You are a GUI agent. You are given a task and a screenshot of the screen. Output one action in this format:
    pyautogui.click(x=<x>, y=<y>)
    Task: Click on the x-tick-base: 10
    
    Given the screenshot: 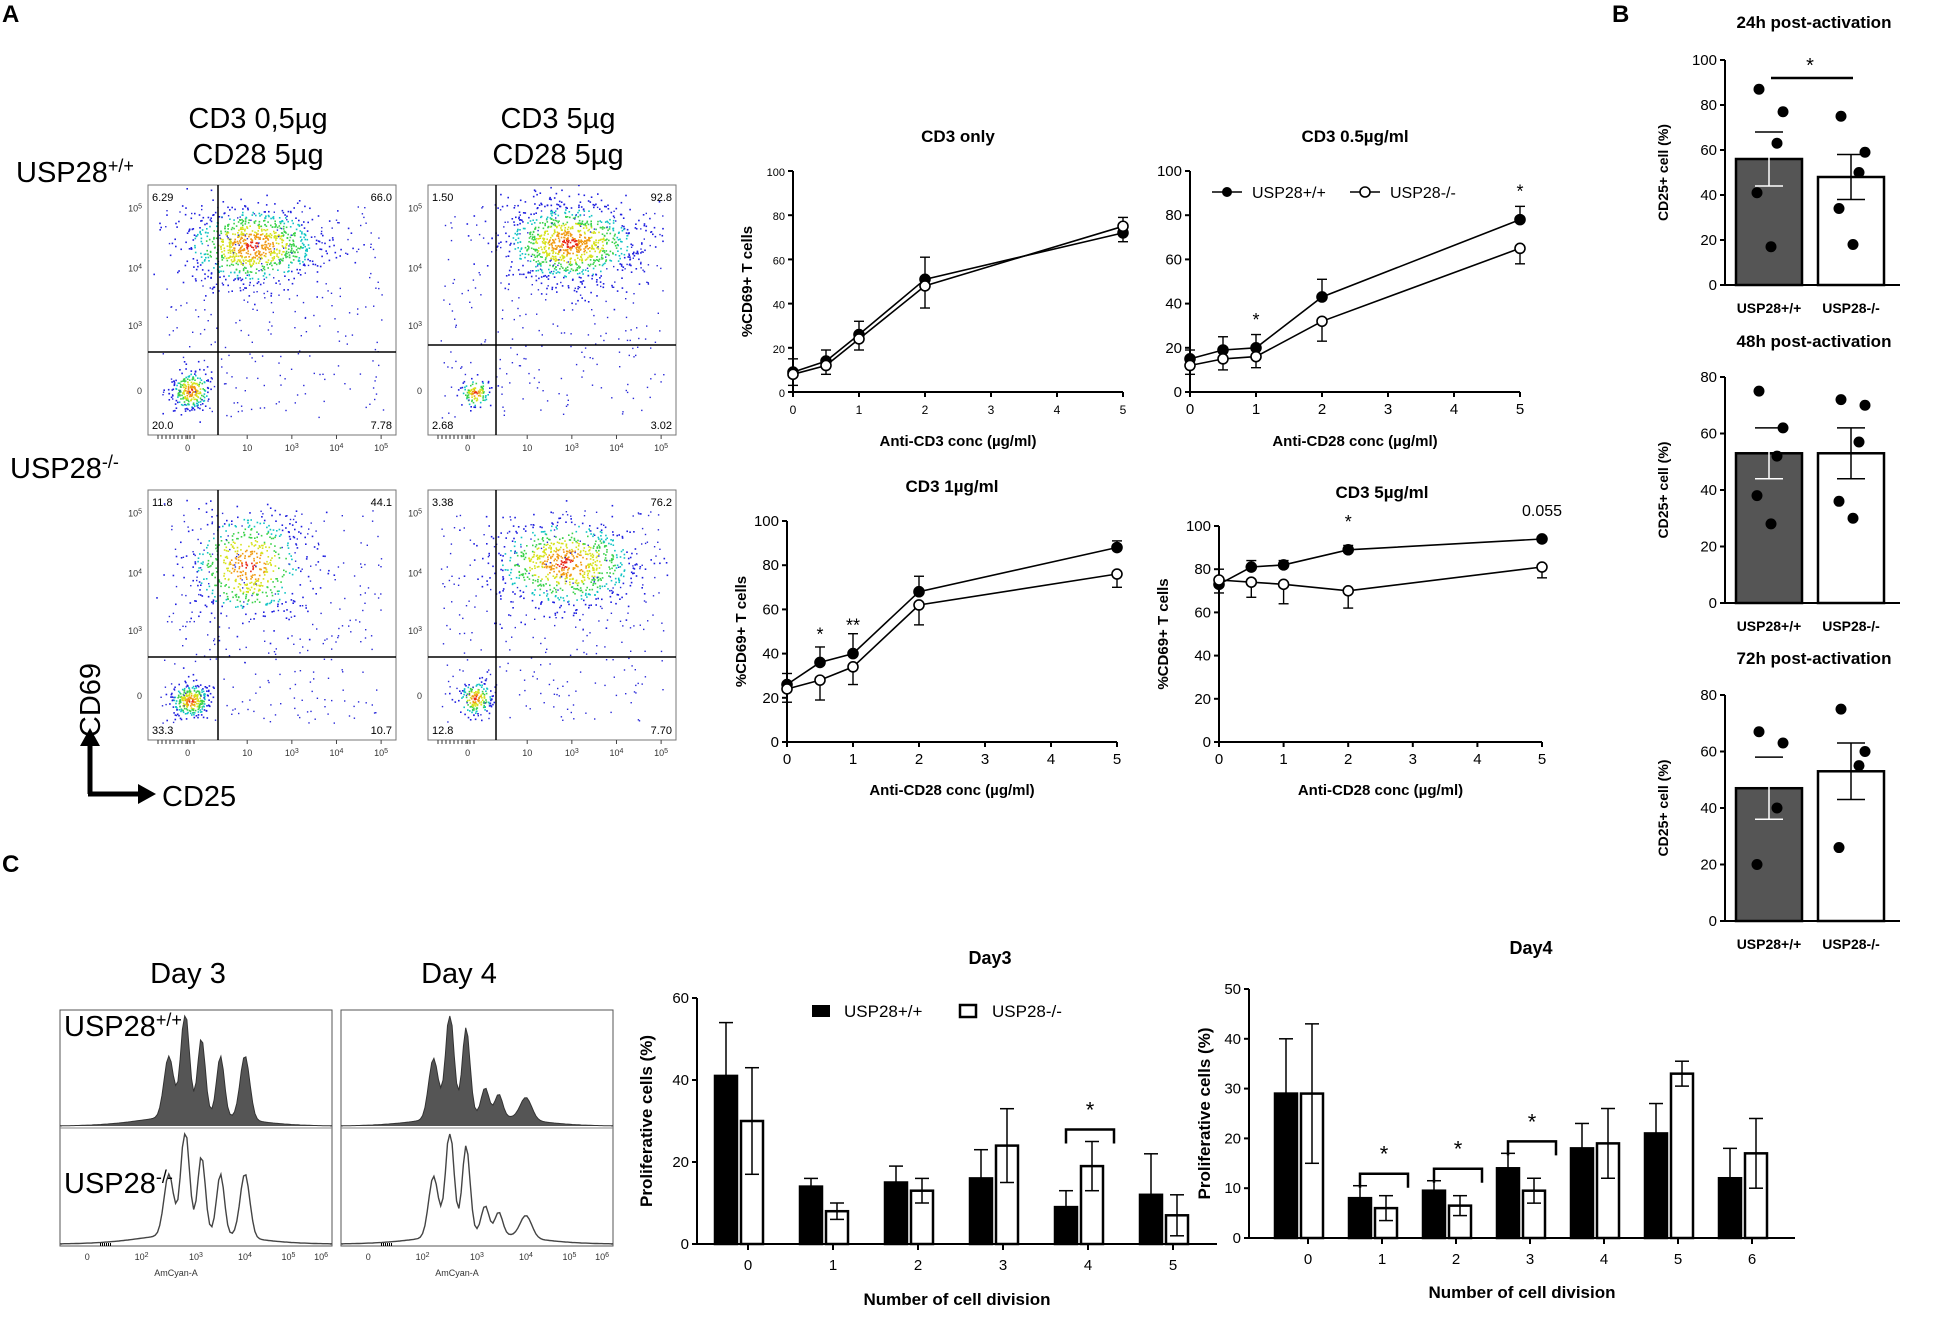 What is the action you would take?
    pyautogui.click(x=615, y=448)
    